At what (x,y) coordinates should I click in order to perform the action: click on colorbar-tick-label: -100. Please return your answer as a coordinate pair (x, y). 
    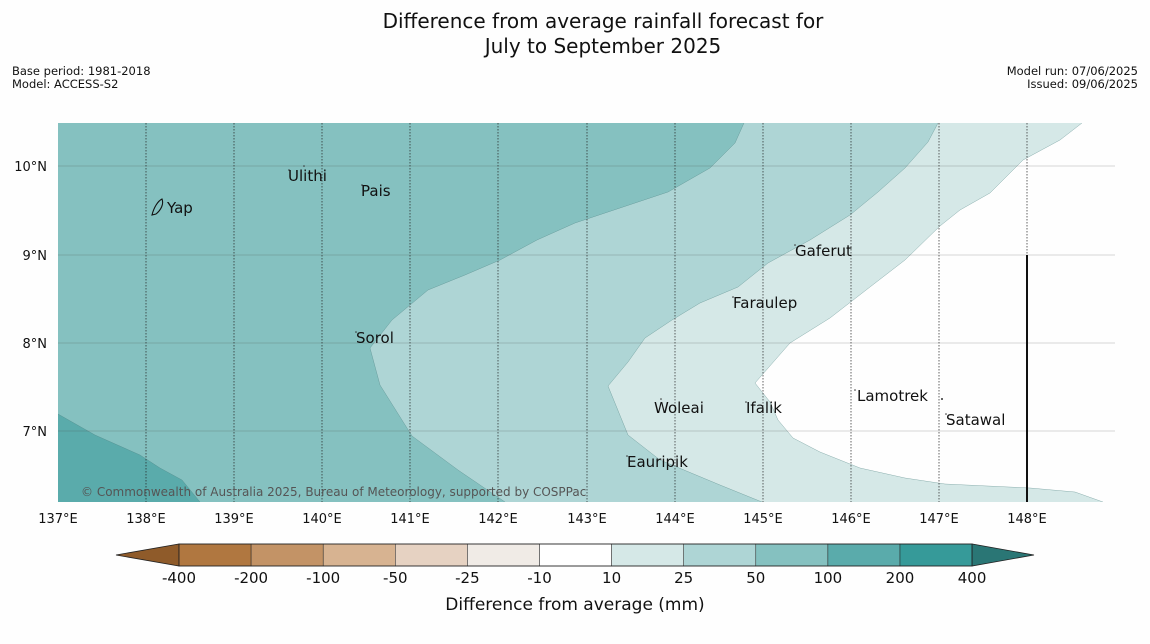
    Looking at the image, I should click on (323, 578).